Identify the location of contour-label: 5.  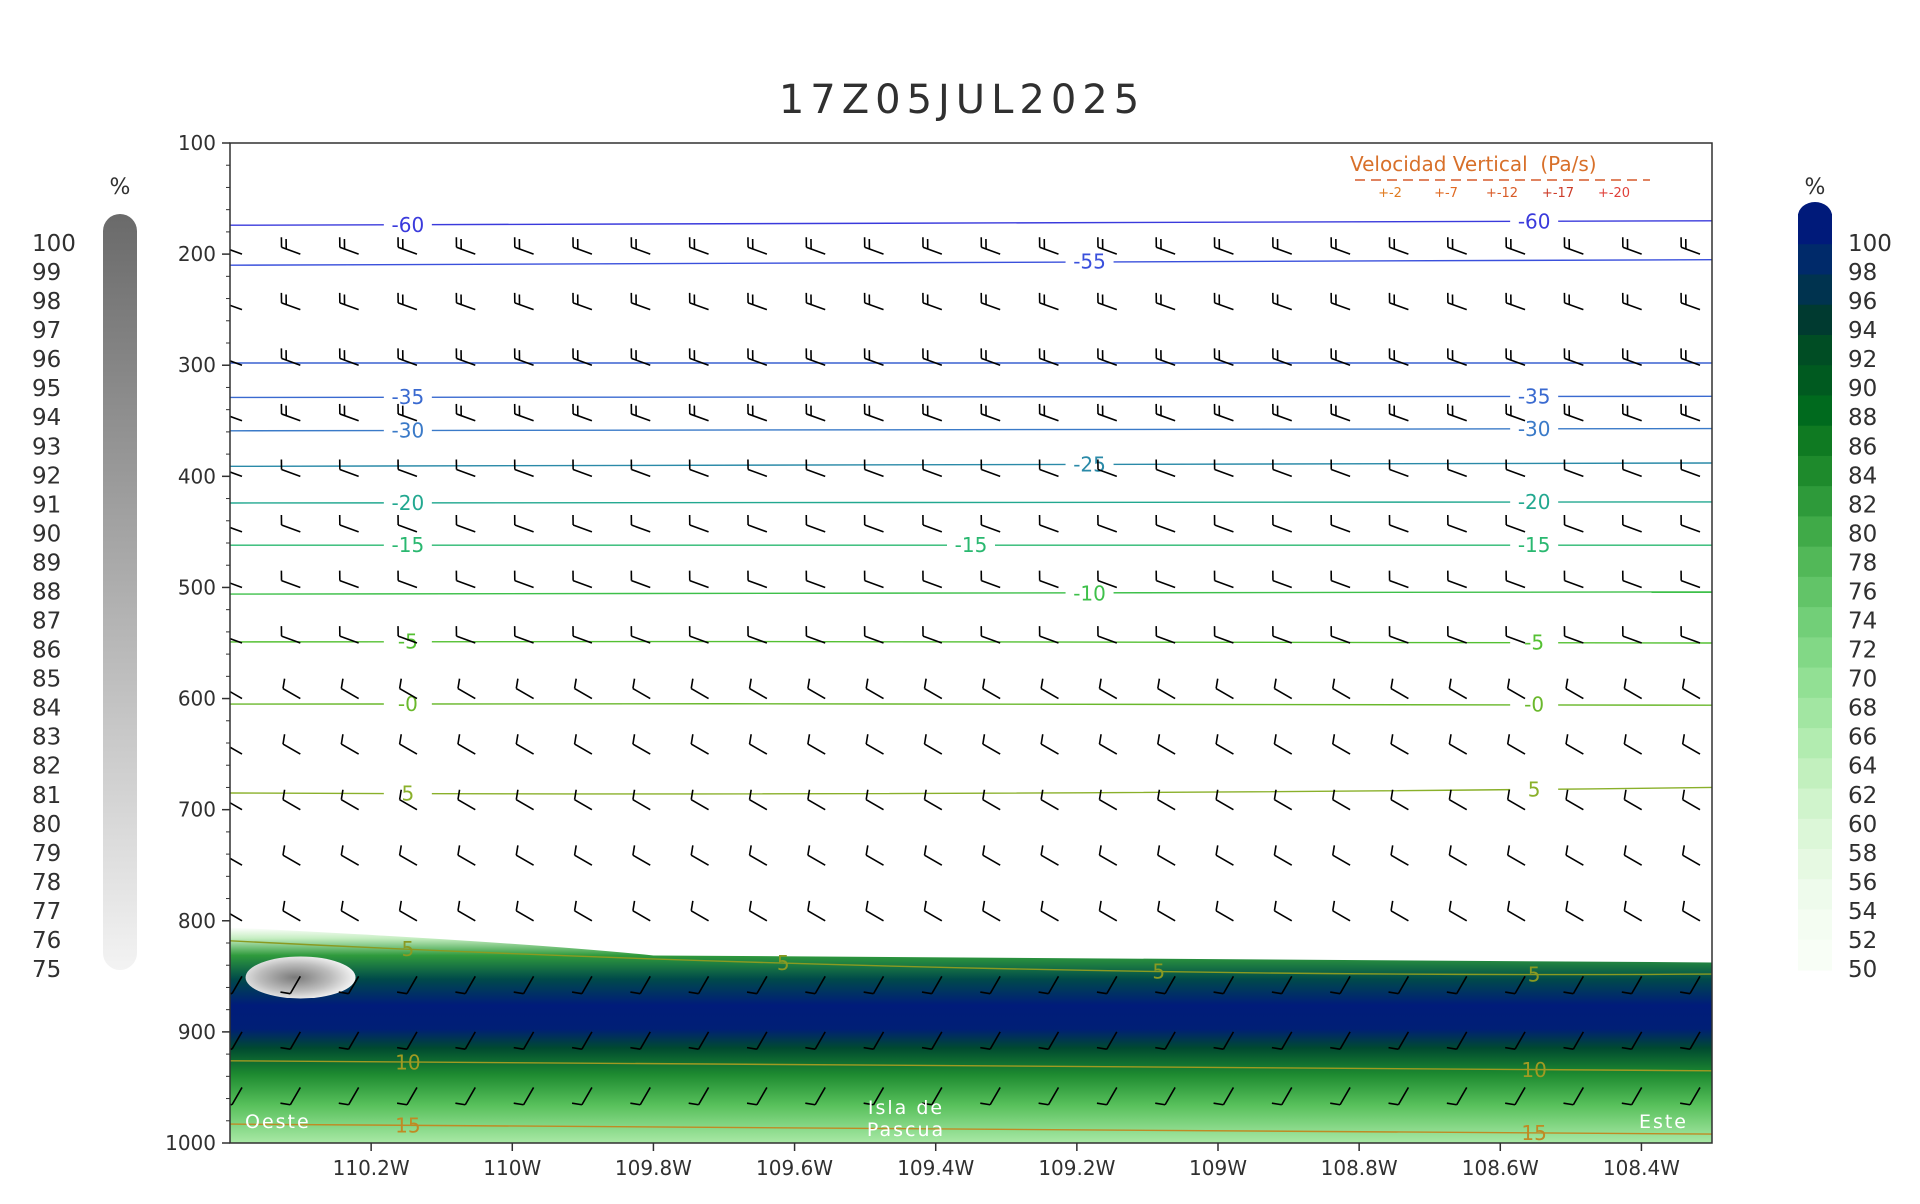
(783, 963).